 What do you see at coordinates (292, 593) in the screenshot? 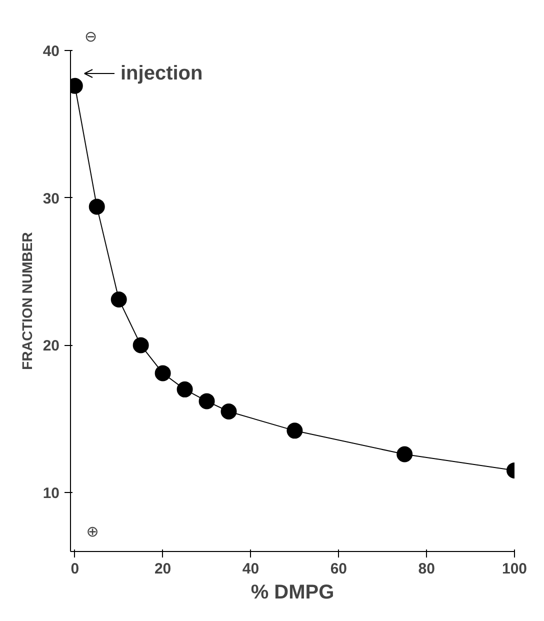
I see `x-axis-title: % DMPG` at bounding box center [292, 593].